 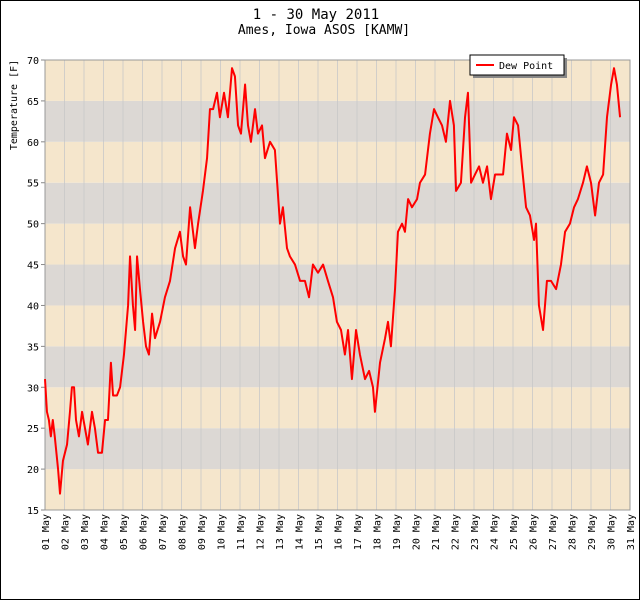 I want to click on x-tick-label: 01 May, so click(x=46, y=532).